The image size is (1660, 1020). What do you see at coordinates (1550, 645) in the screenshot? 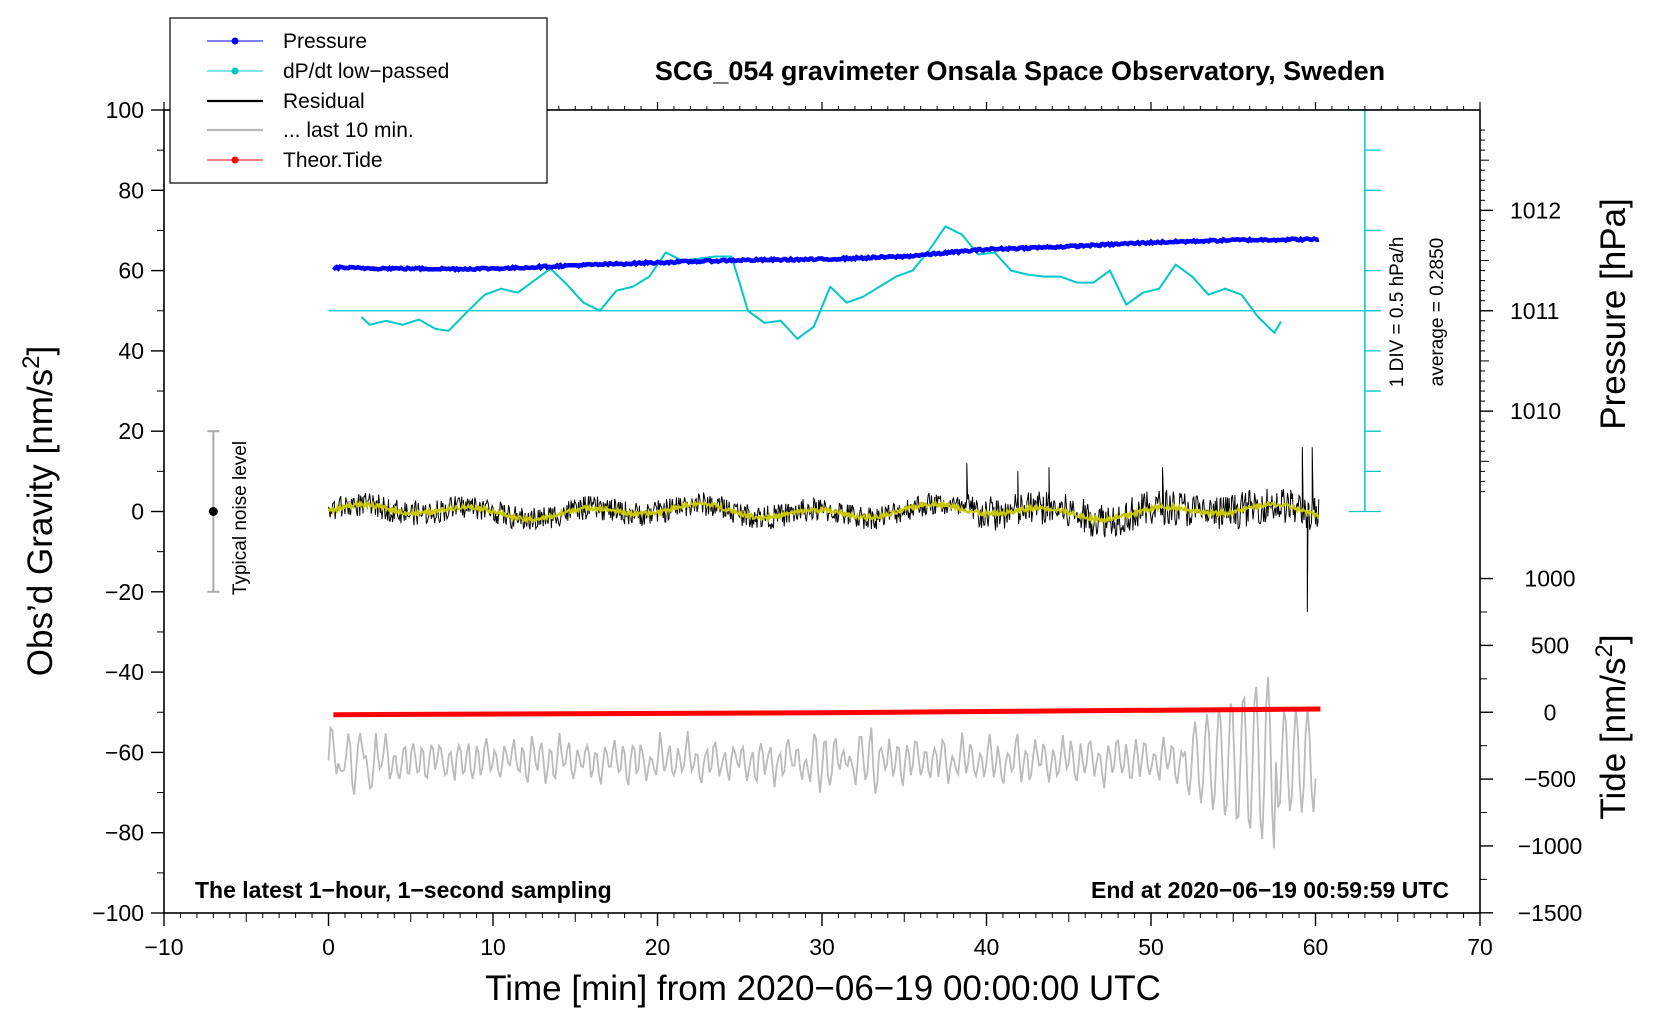
I see `tide-tick-label: 500` at bounding box center [1550, 645].